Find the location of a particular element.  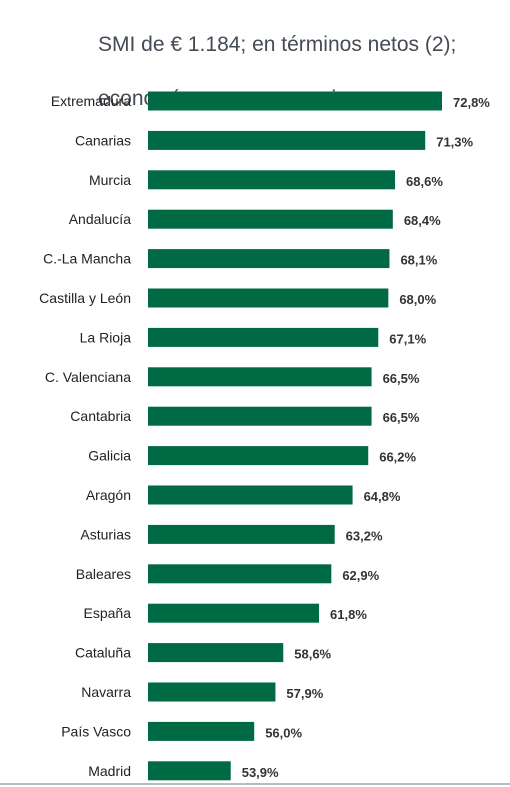

value-label: 68,0% is located at coordinates (417, 299).